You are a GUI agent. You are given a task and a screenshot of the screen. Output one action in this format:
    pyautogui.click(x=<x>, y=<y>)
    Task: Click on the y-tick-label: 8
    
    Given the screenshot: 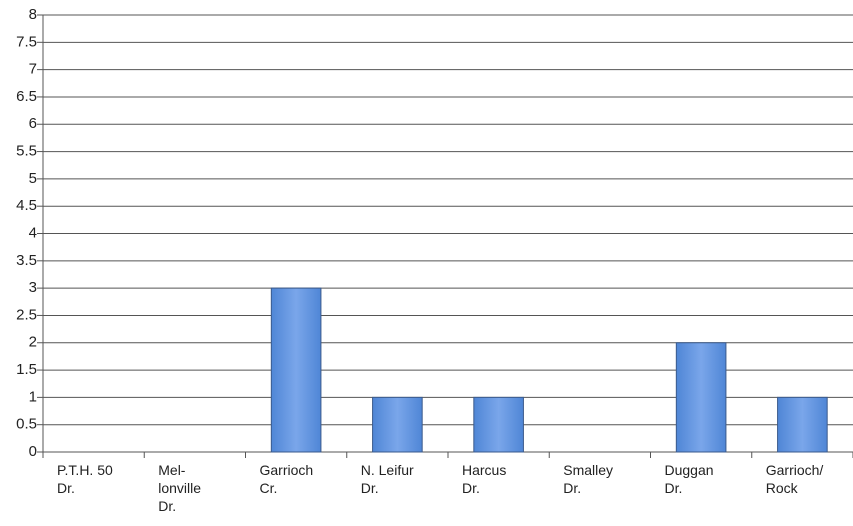 What is the action you would take?
    pyautogui.click(x=33, y=14)
    